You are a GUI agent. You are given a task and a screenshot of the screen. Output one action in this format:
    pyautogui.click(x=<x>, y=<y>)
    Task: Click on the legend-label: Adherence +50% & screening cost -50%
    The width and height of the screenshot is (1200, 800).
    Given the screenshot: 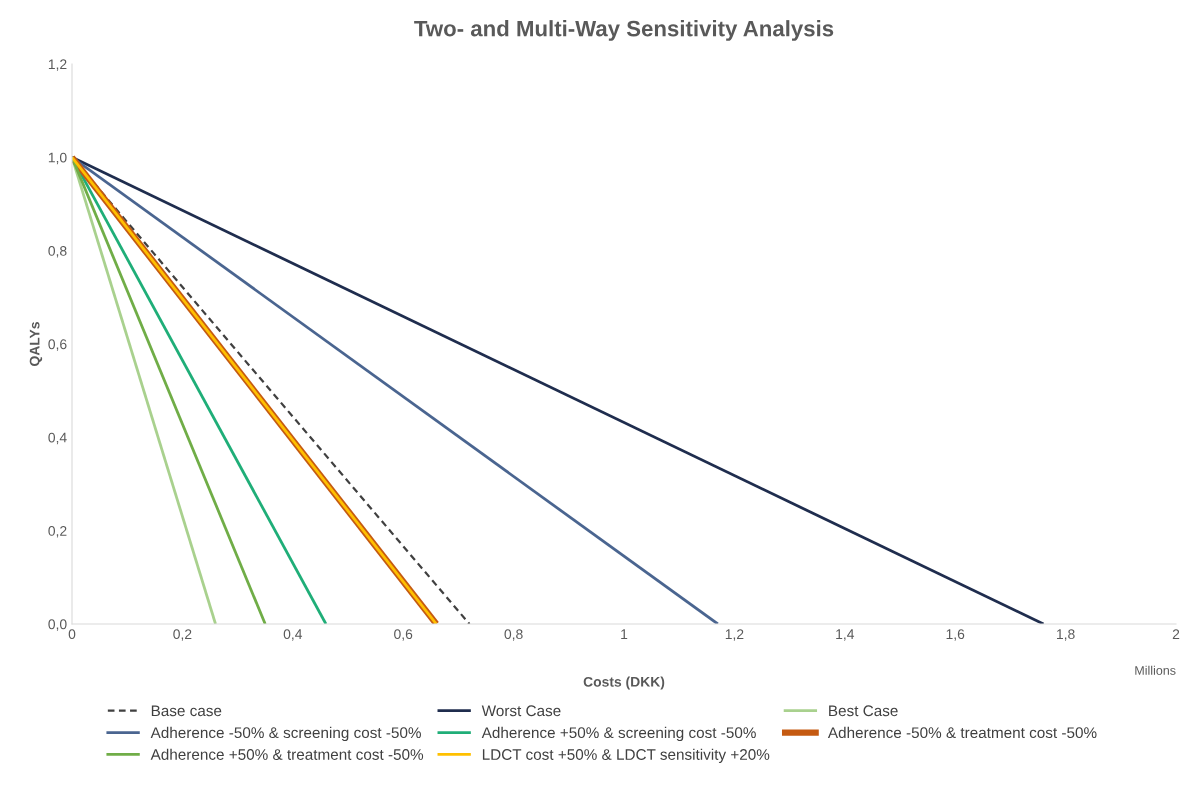 What is the action you would take?
    pyautogui.click(x=618, y=734)
    